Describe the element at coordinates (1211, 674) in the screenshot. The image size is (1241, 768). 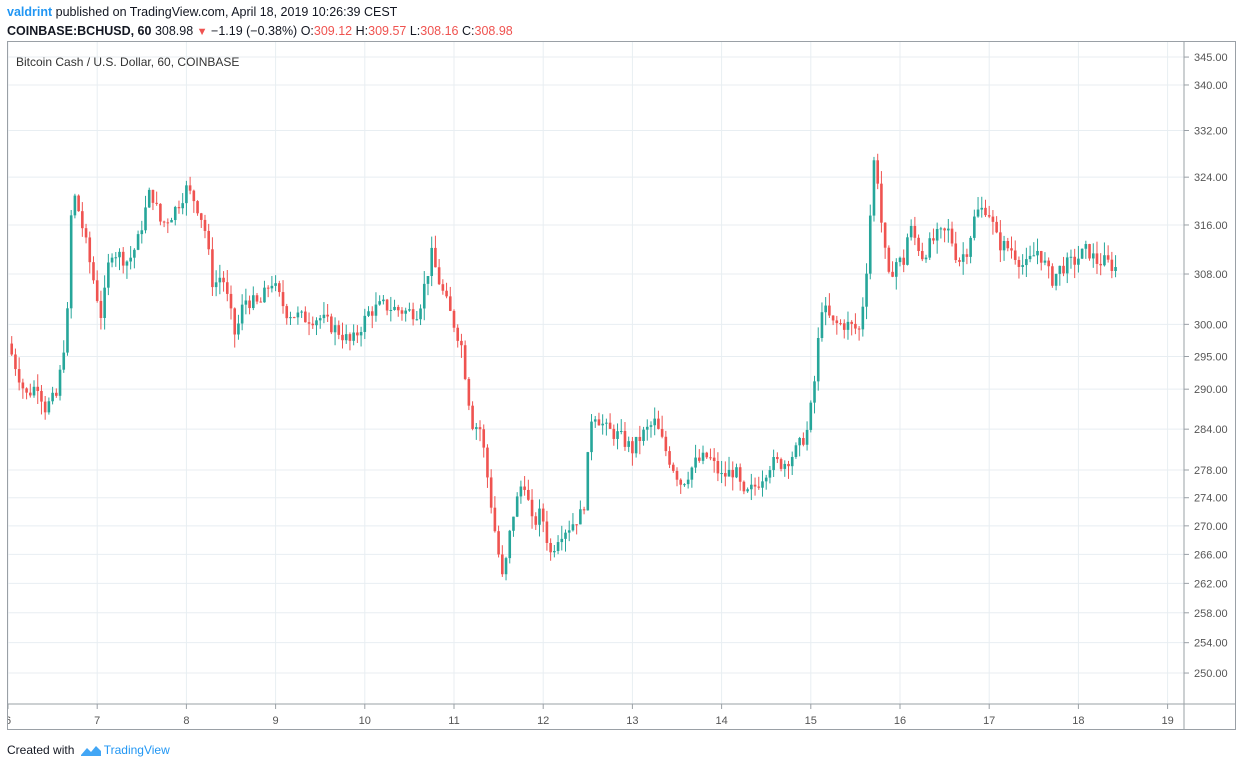
I see `y-tick-label: 250.00` at that location.